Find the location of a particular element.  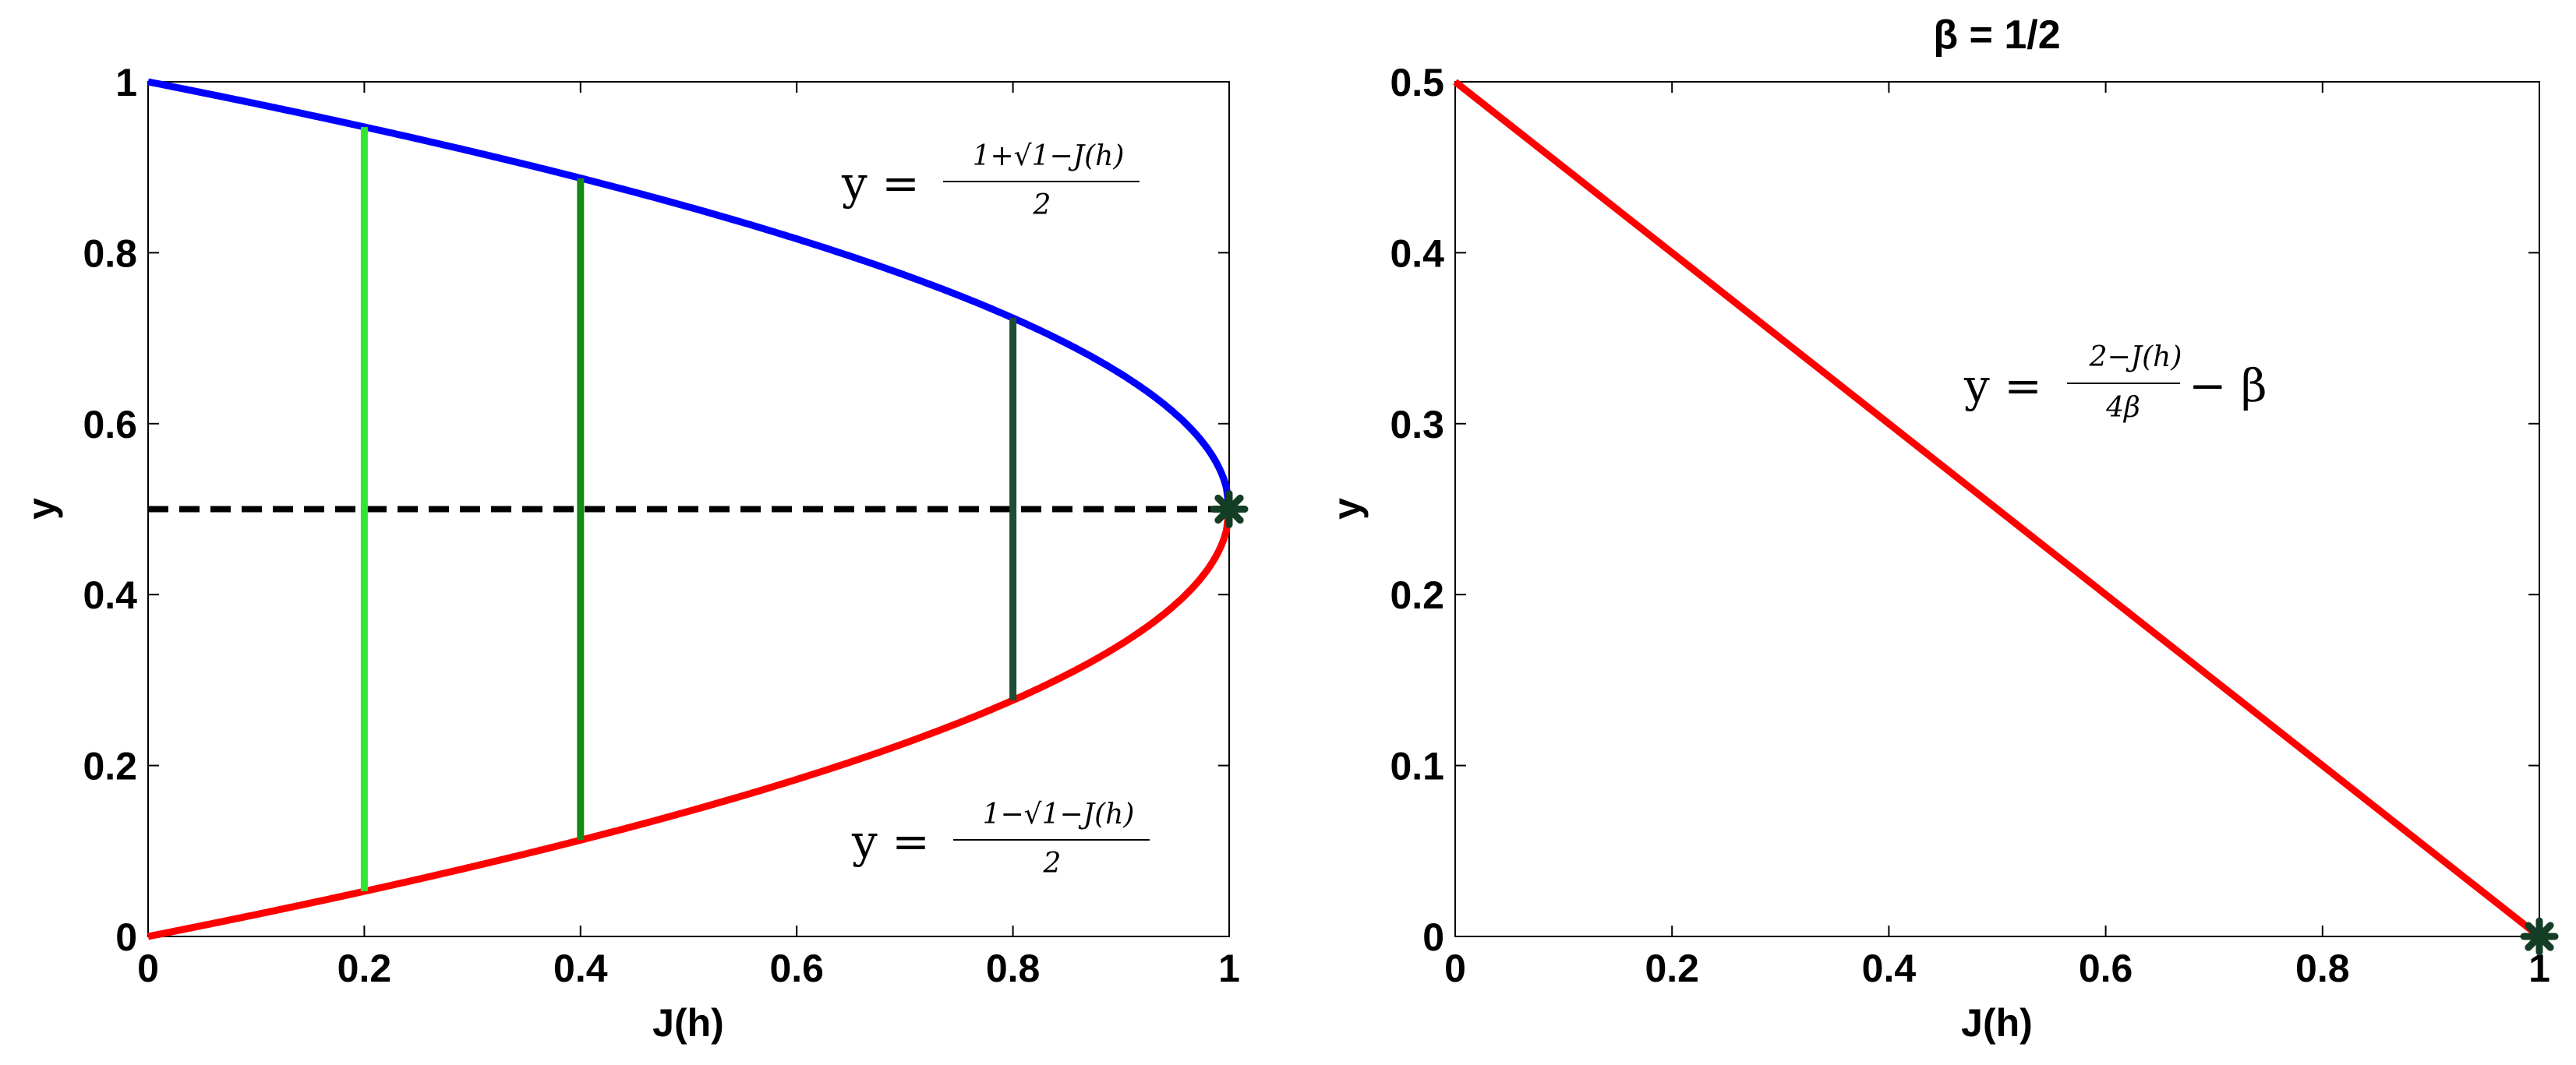

right-x-tick-label: 0.4 is located at coordinates (1889, 968).